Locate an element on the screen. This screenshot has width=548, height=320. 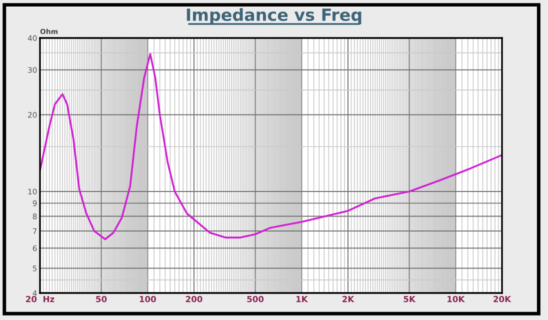
x-tick-label: 50 is located at coordinates (101, 299).